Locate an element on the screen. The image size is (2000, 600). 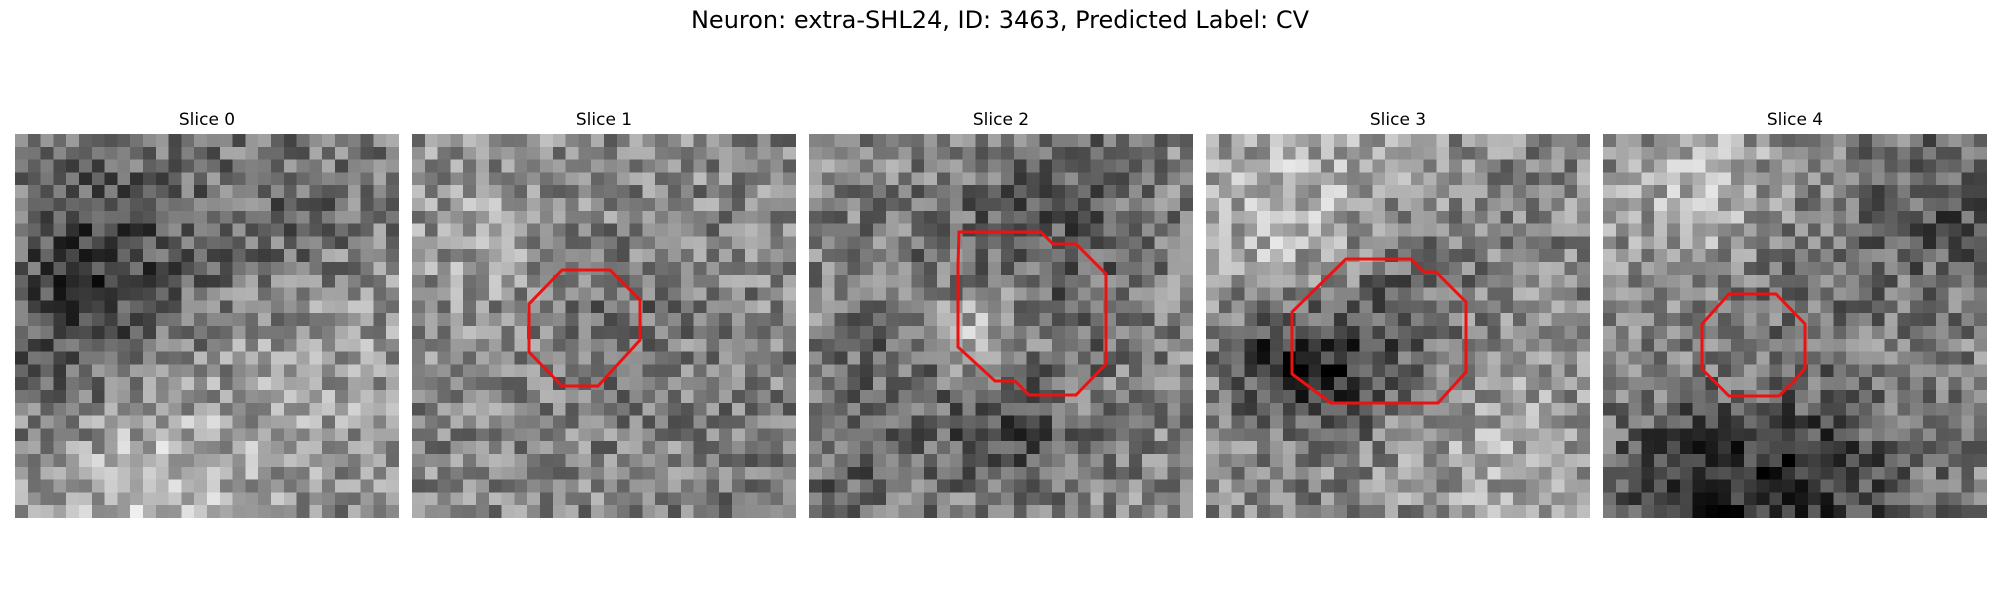
slice-title: Slice 1 is located at coordinates (604, 120).